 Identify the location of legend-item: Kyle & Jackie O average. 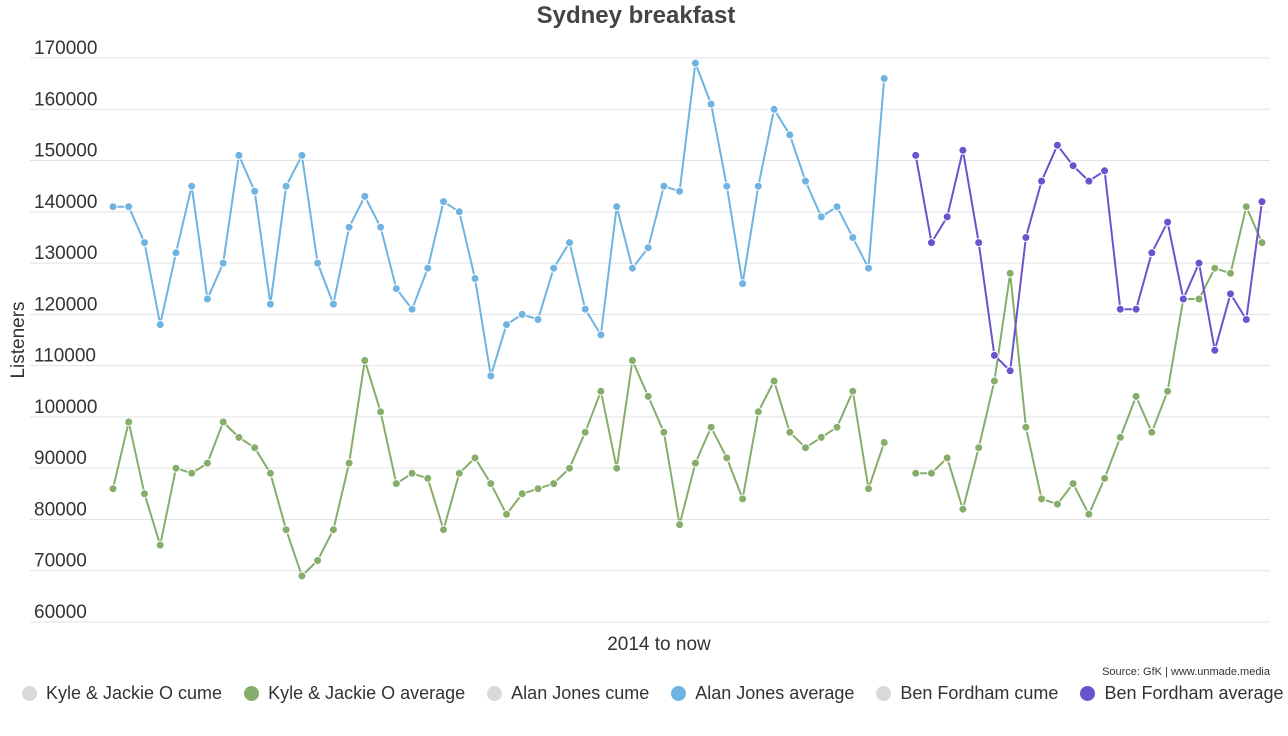
(354, 693).